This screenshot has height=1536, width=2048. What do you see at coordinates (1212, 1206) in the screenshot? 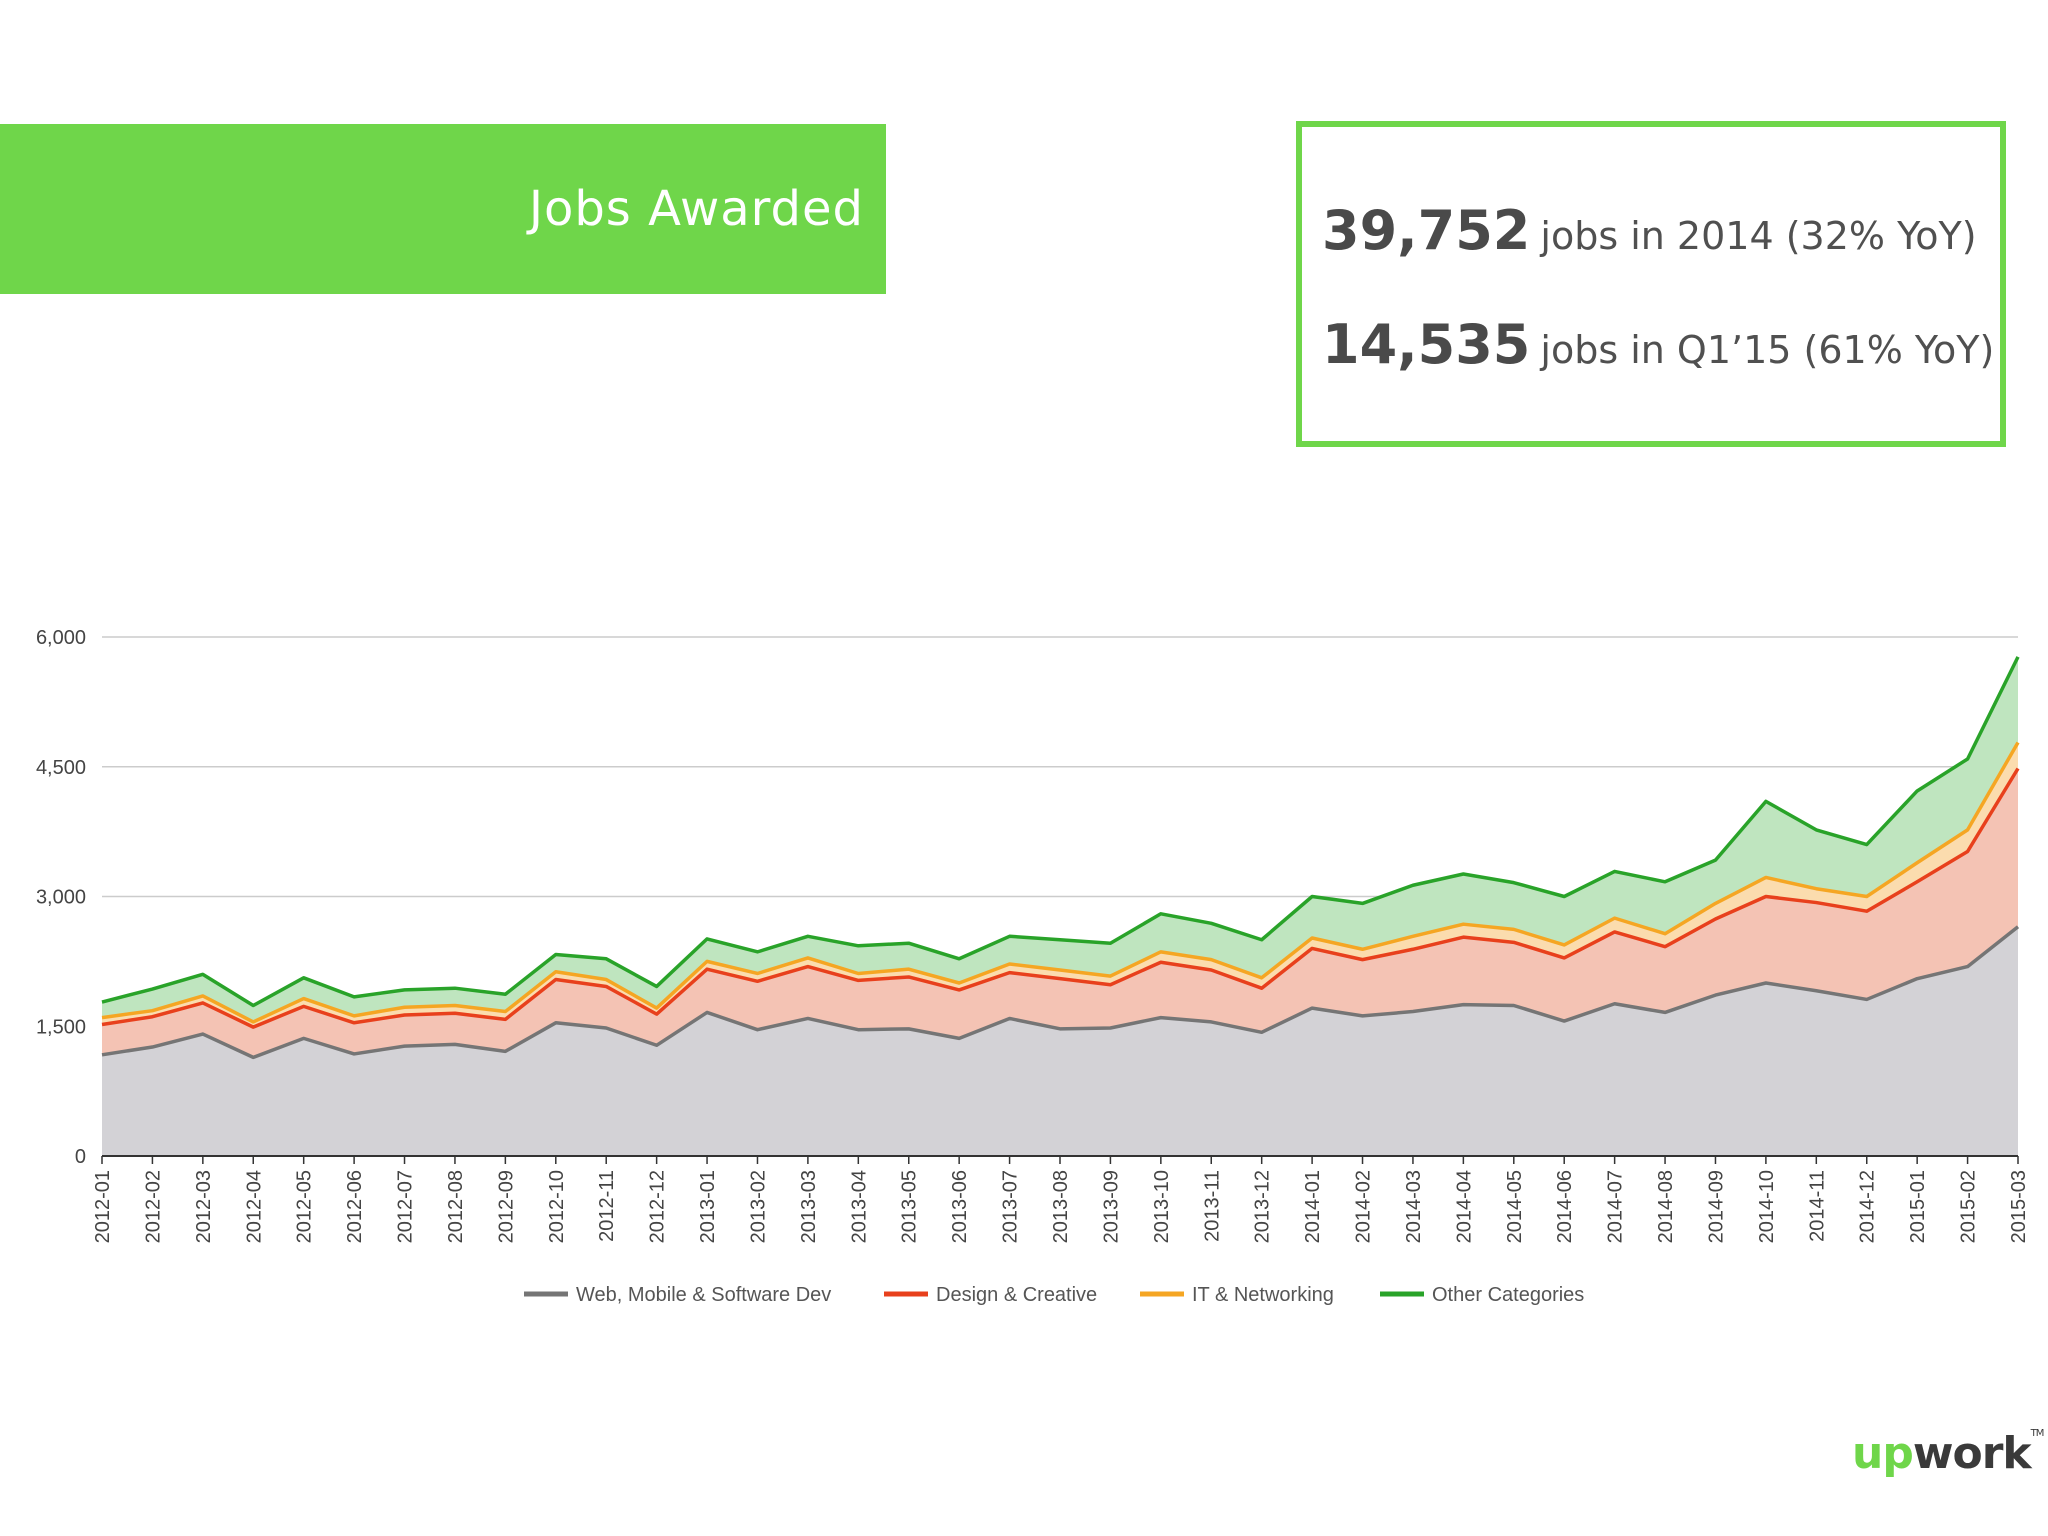
I see `x-tick-label: 2013-11` at bounding box center [1212, 1206].